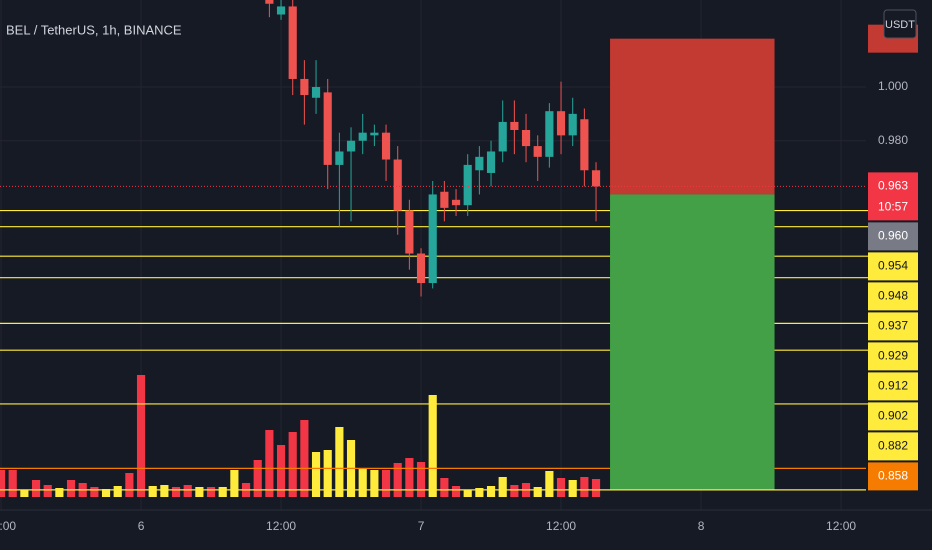 The width and height of the screenshot is (932, 550). I want to click on target-zone, so click(692, 342).